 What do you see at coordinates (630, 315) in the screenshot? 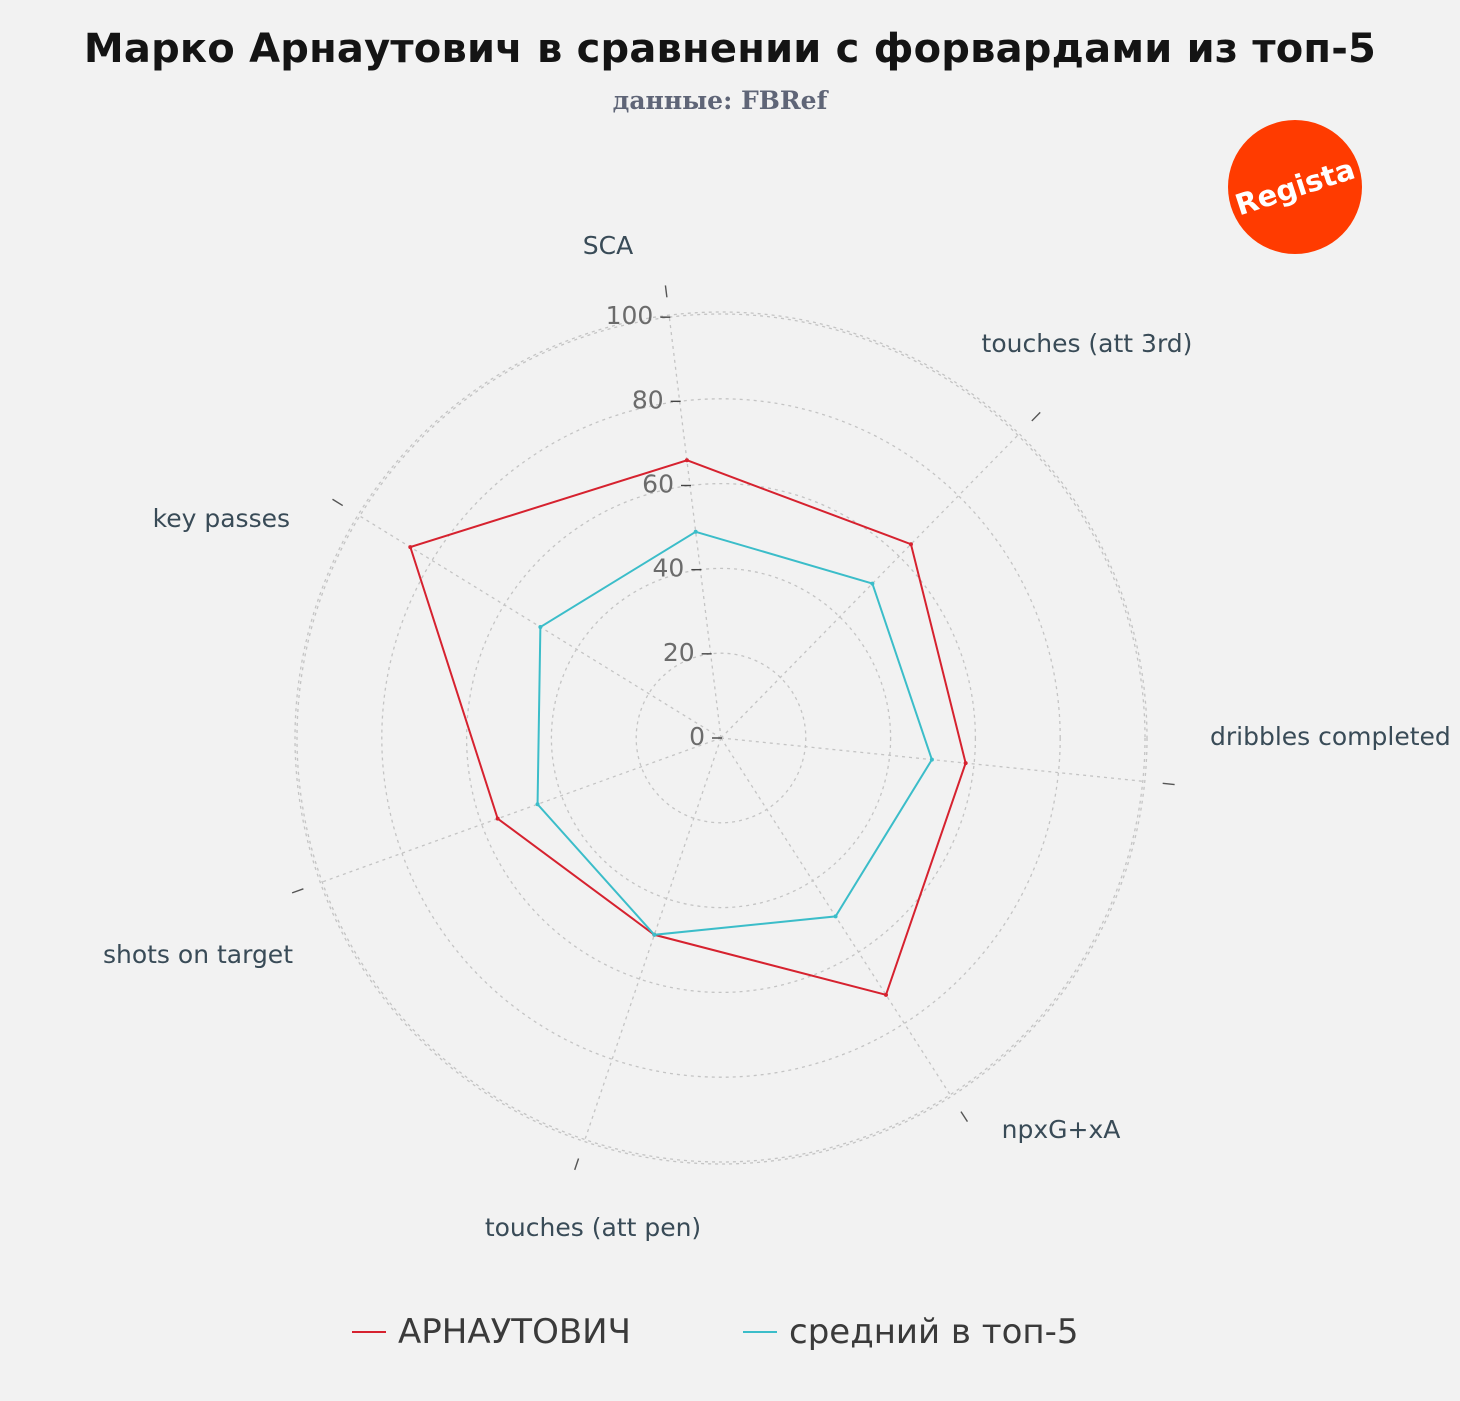
I see `radial-tick-label: 100` at bounding box center [630, 315].